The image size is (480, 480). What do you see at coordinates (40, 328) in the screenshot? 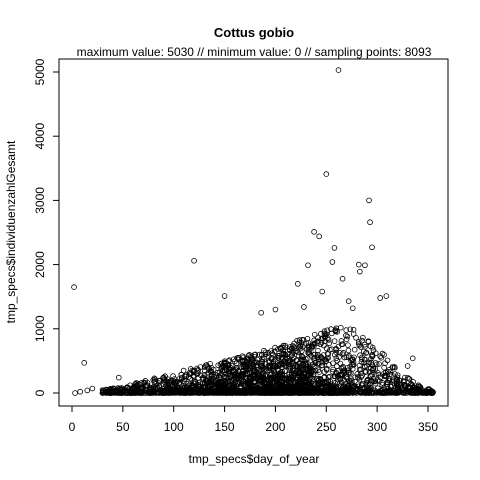
I see `y-tick-label: 1000` at bounding box center [40, 328].